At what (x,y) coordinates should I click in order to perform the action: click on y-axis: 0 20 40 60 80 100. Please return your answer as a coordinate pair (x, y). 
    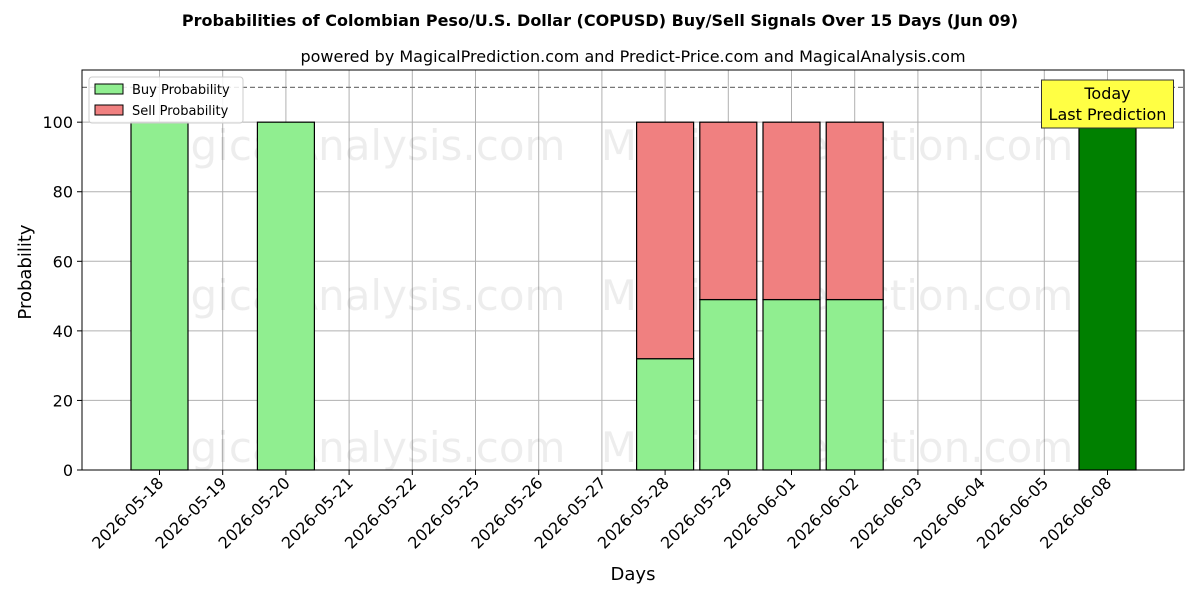
    Looking at the image, I should click on (62, 296).